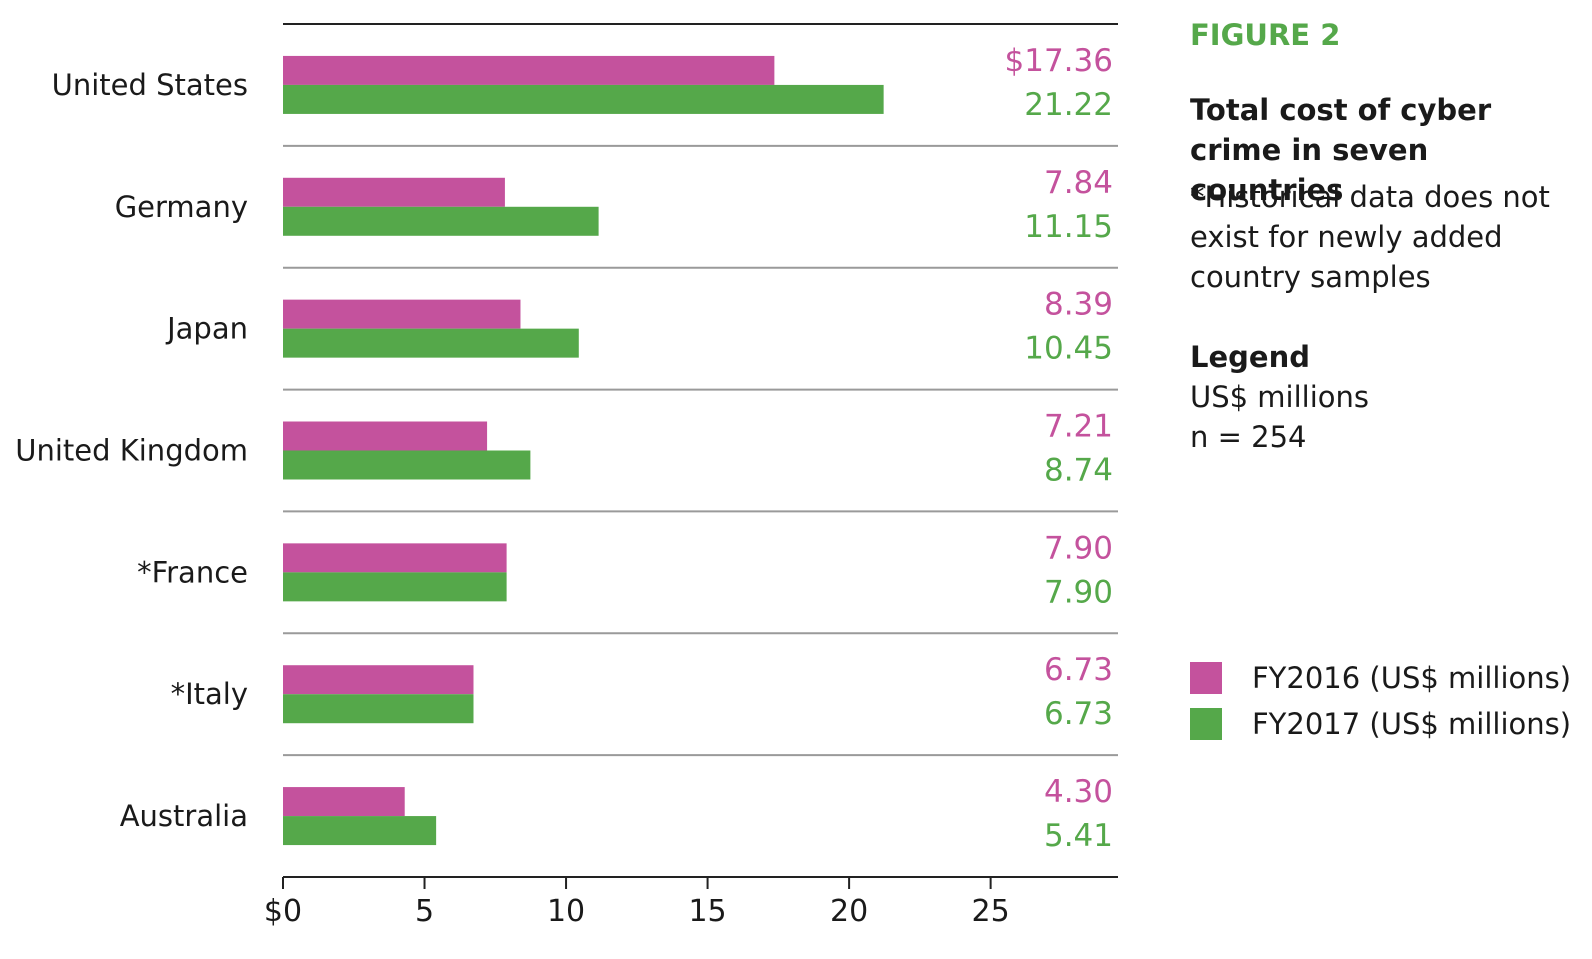 This screenshot has width=1592, height=959. What do you see at coordinates (131, 451) in the screenshot?
I see `category-label: United Kingdom` at bounding box center [131, 451].